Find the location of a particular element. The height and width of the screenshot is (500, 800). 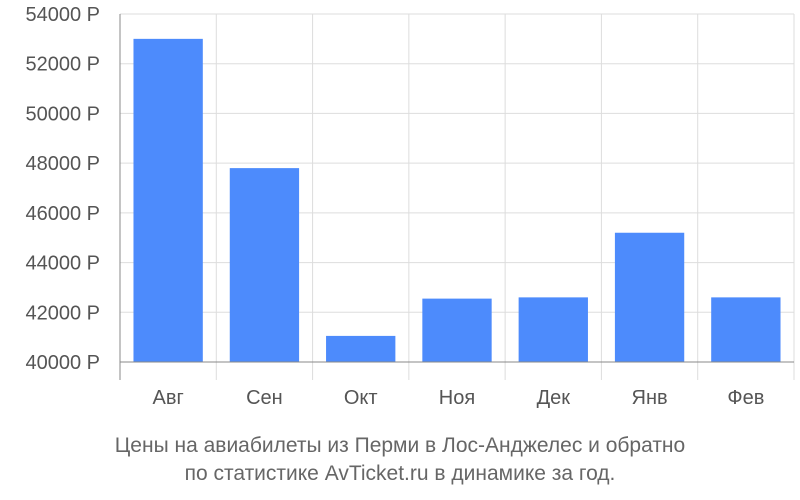

y-tick-label: 52000 Р is located at coordinates (62, 65).